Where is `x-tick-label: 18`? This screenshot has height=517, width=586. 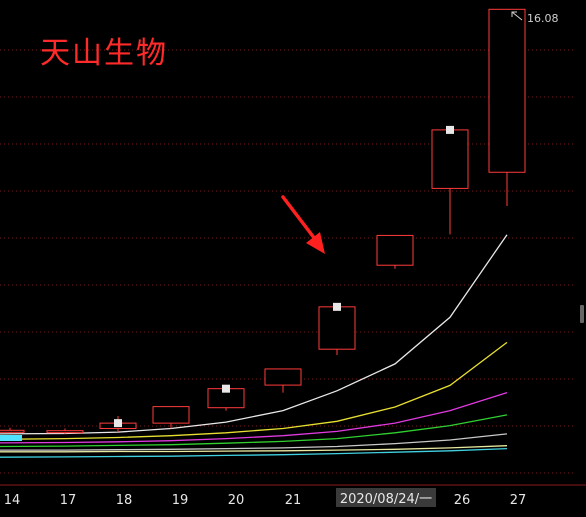
x-tick-label: 18 is located at coordinates (124, 500).